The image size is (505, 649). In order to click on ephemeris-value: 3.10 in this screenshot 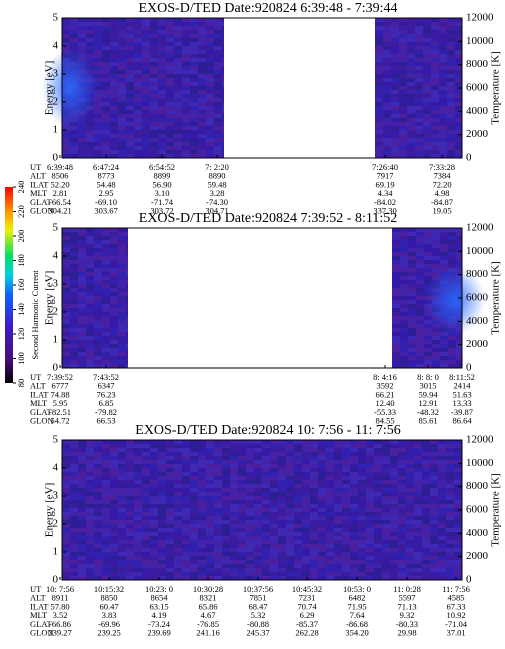, I will do `click(162, 193)`.